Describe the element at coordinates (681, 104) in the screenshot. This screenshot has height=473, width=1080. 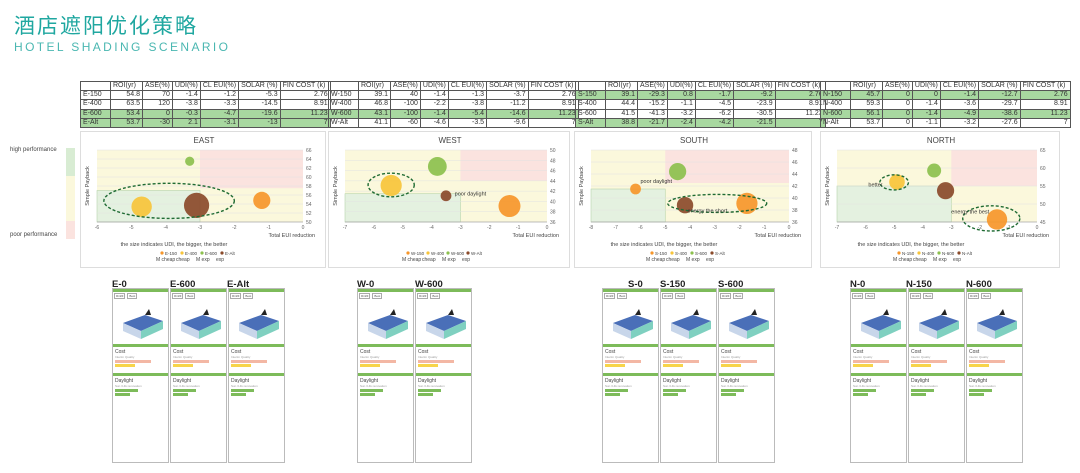
I see `table-cell: -1.1` at that location.